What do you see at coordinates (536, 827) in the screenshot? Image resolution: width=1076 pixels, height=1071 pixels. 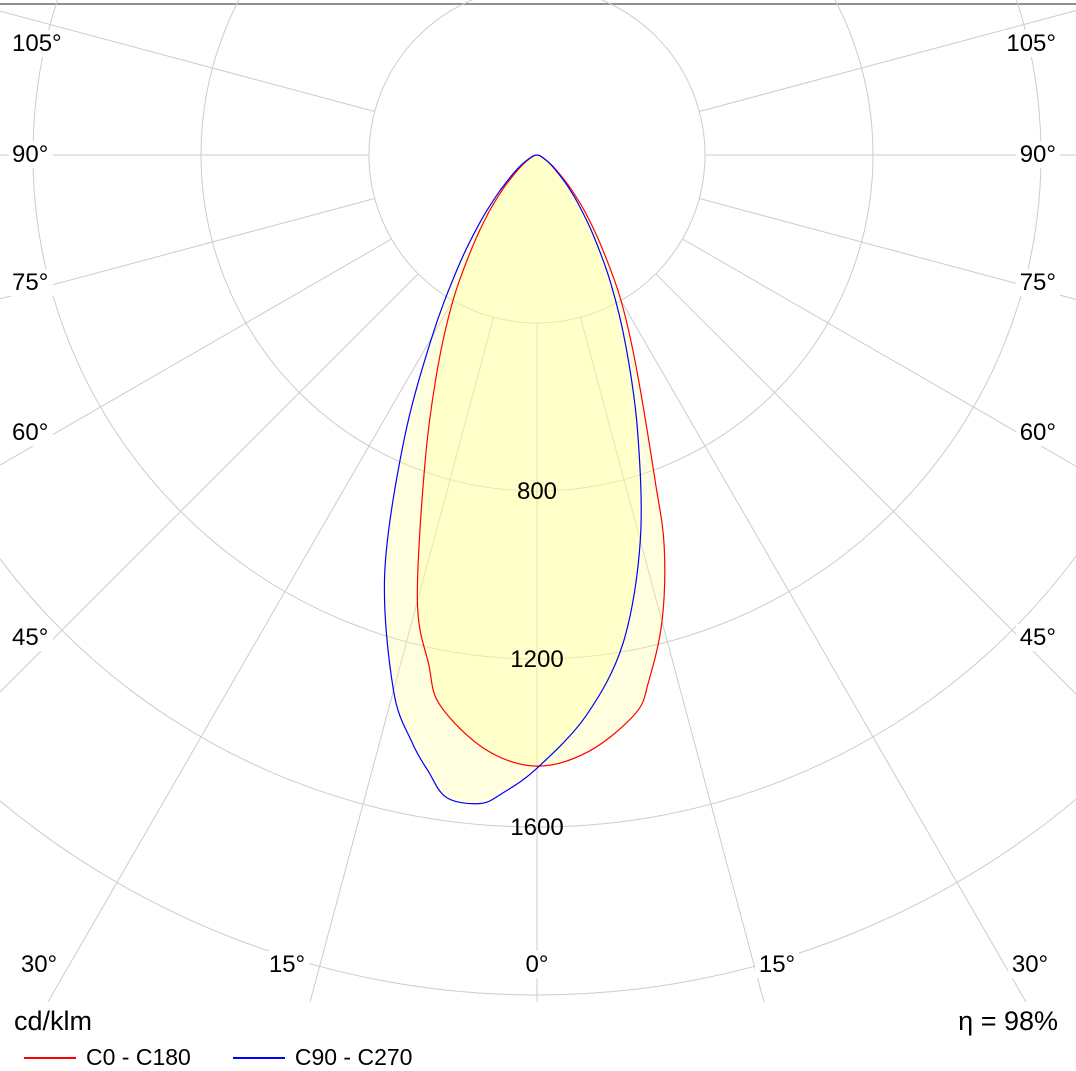 I see `radial-tick-label-1600: 1600` at bounding box center [536, 827].